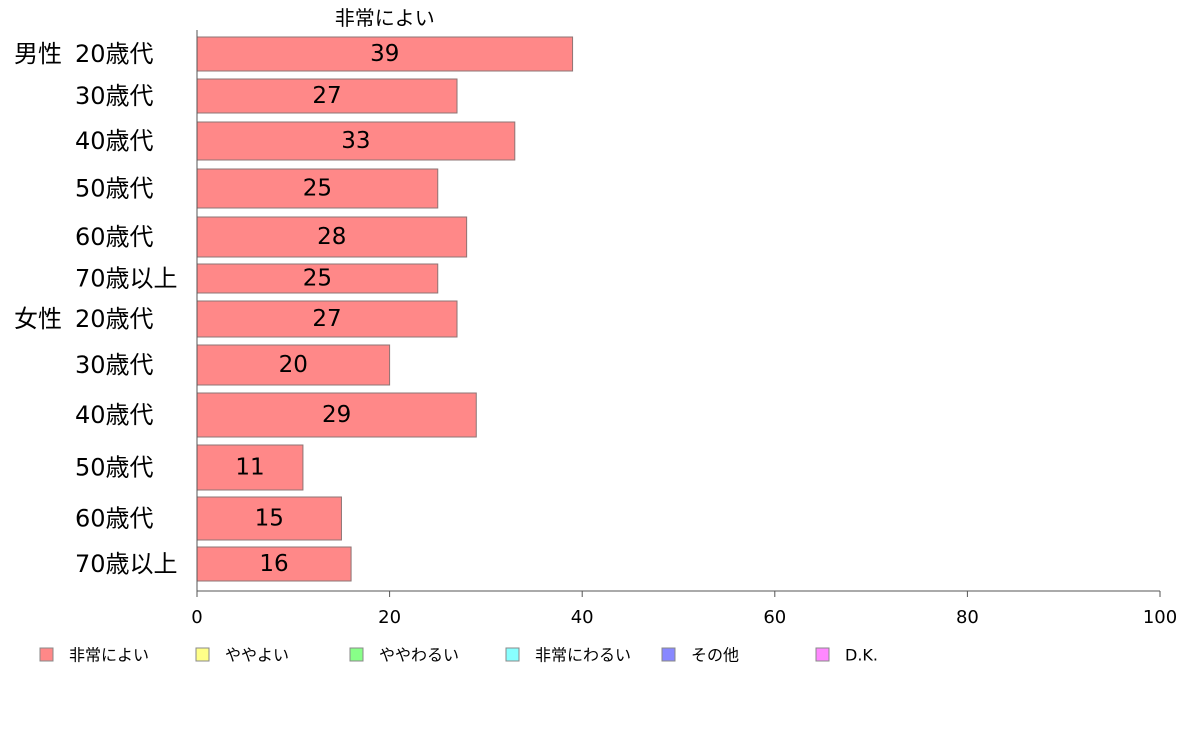 This screenshot has width=1188, height=736. What do you see at coordinates (257, 655) in the screenshot?
I see `legend-label: ややよい` at bounding box center [257, 655].